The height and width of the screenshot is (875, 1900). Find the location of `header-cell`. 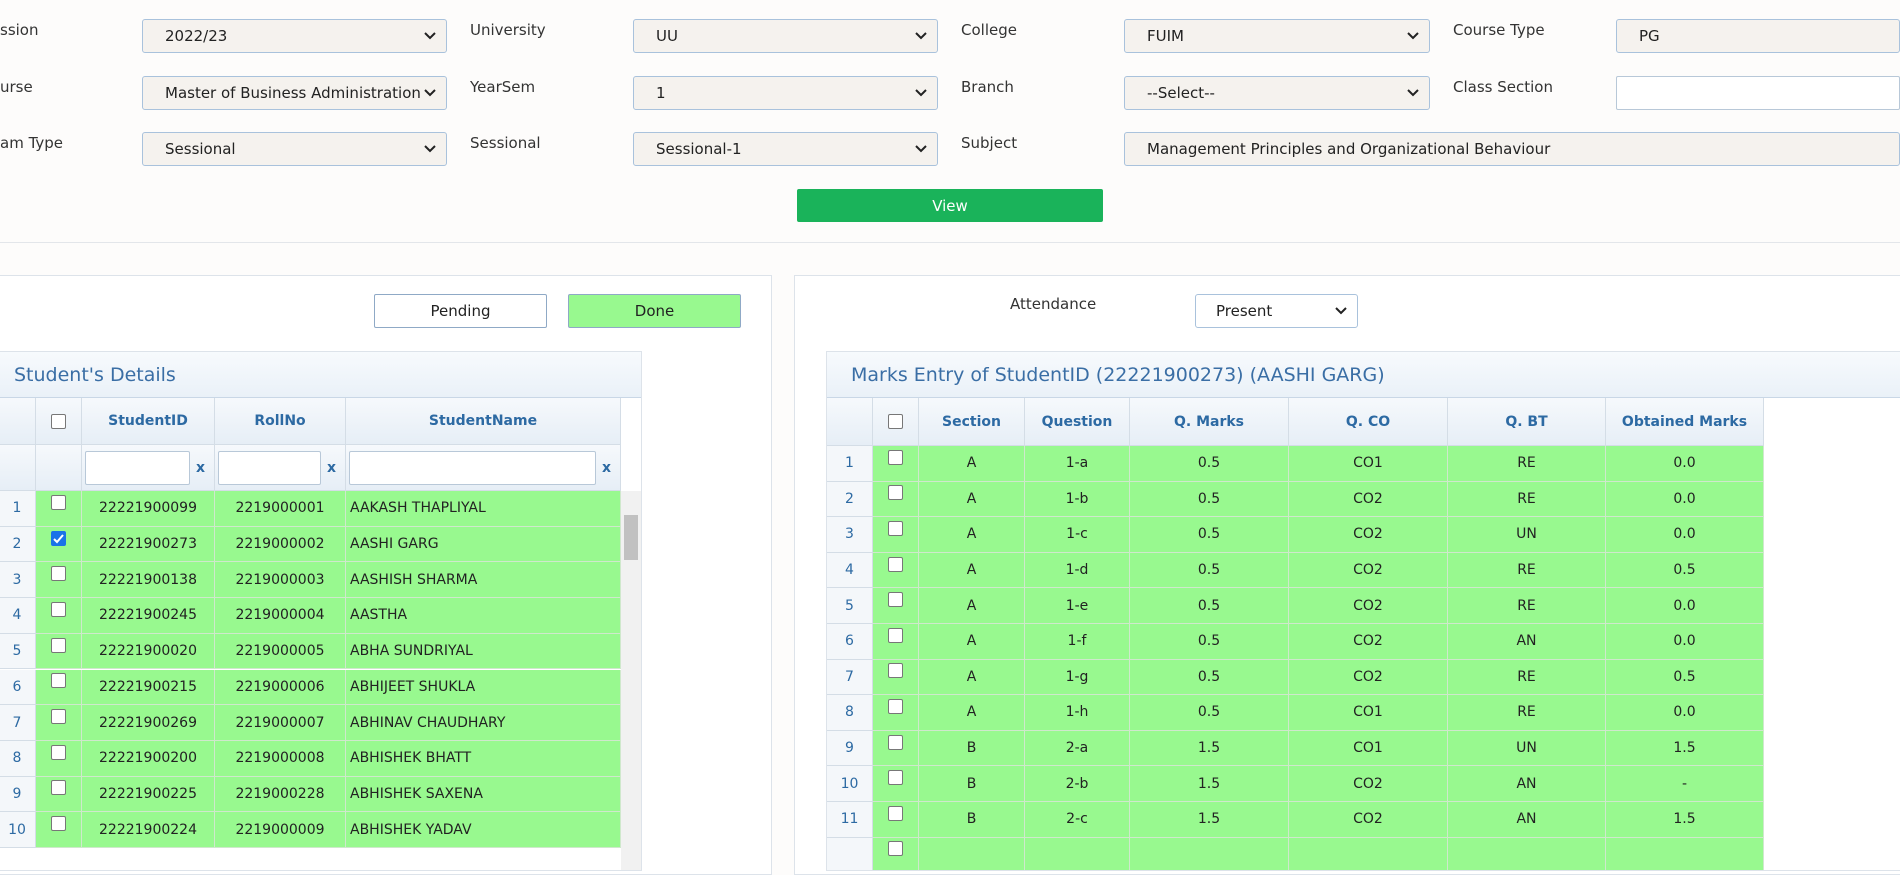

header-cell is located at coordinates (896, 422).